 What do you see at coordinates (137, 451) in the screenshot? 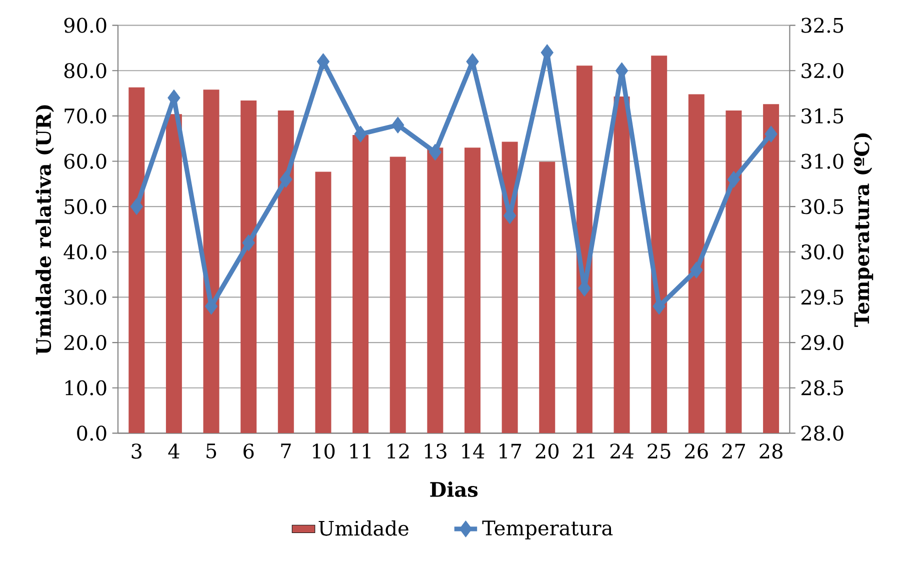
I see `x-tick-label: 3` at bounding box center [137, 451].